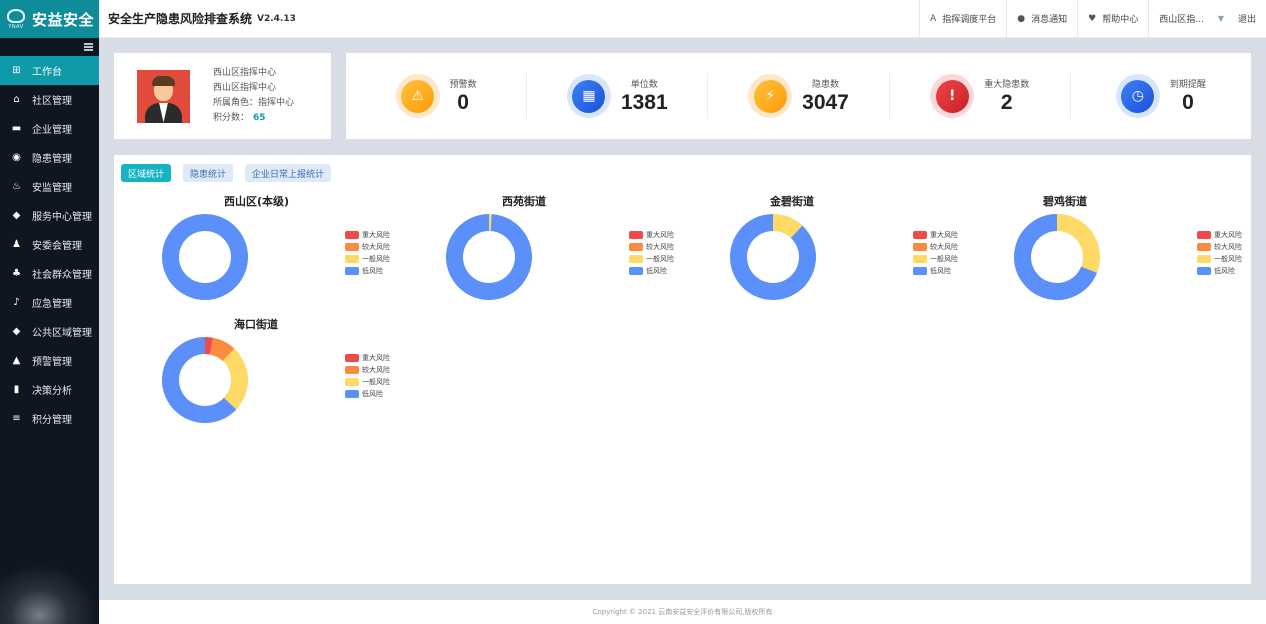 This screenshot has height=624, width=1266. What do you see at coordinates (49, 418) in the screenshot?
I see `sidebar-item: ≡ 积分管理` at bounding box center [49, 418].